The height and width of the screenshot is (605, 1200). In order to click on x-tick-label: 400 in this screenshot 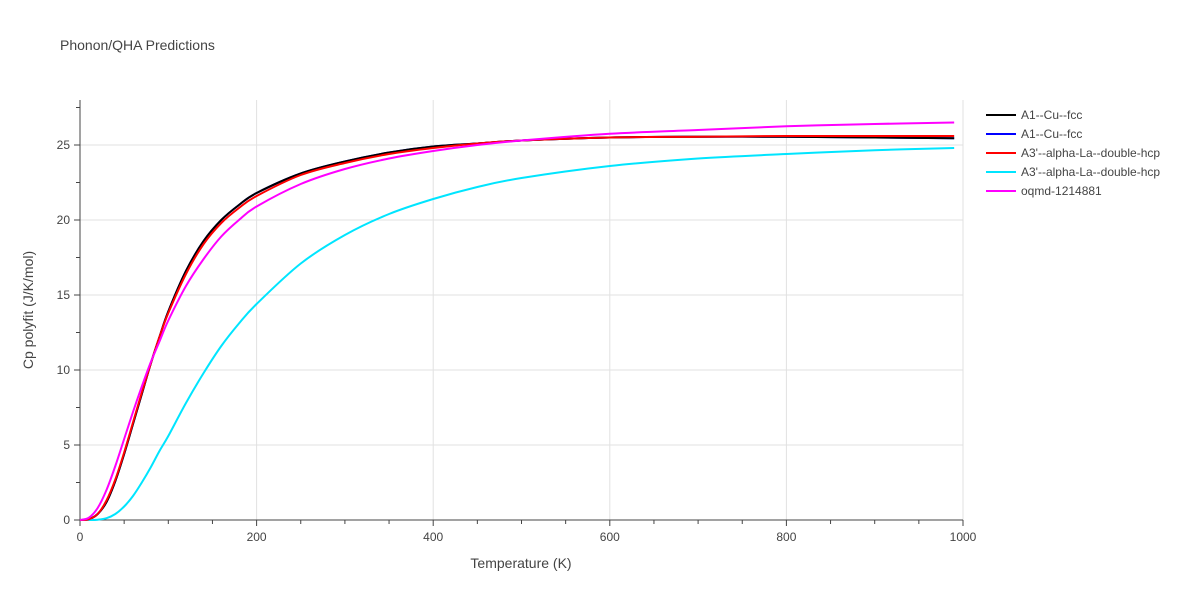, I will do `click(433, 537)`.